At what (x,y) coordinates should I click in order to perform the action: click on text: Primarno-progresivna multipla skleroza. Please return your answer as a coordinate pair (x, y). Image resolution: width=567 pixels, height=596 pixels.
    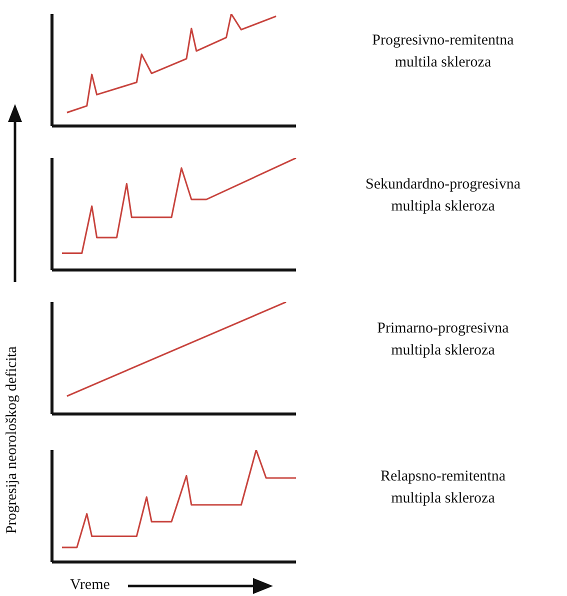
    Looking at the image, I should click on (443, 339).